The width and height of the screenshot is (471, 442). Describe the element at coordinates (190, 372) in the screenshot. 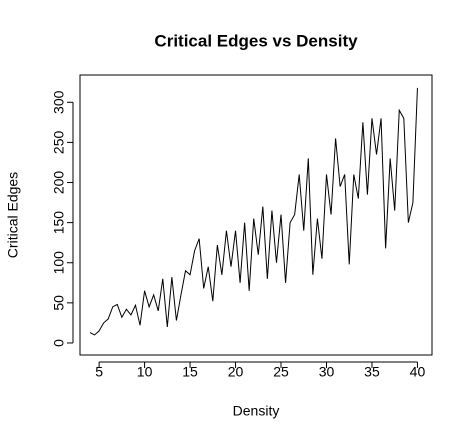

I see `x-tick-label: 15` at that location.